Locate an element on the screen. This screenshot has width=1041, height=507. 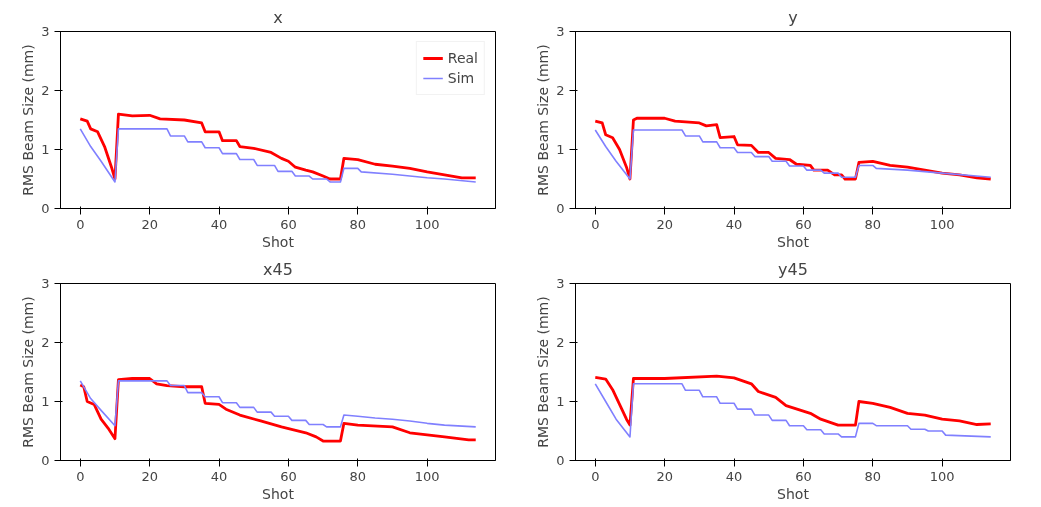
chart-title: y45 is located at coordinates (793, 269).